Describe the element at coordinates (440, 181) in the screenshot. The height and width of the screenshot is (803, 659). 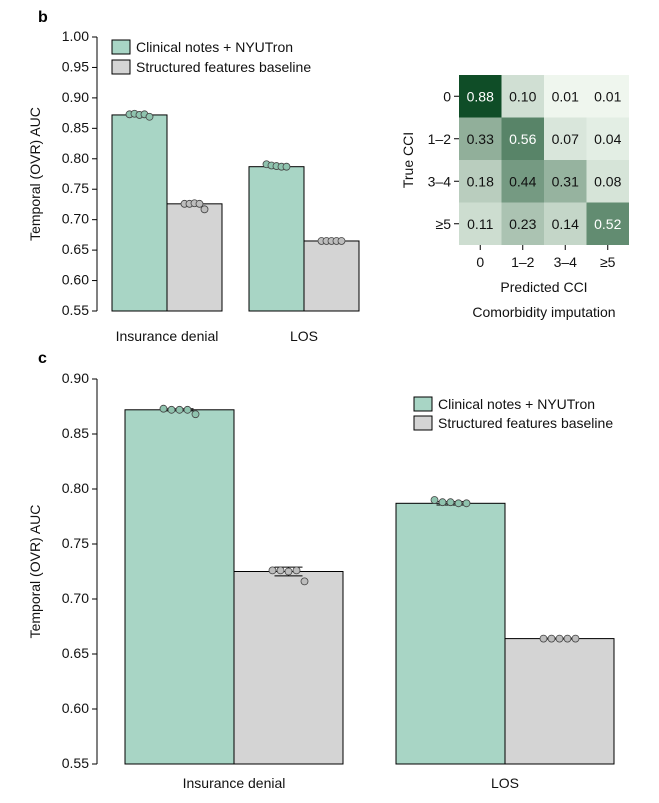
I see `heatmap-y-tick-label: 3–4` at that location.